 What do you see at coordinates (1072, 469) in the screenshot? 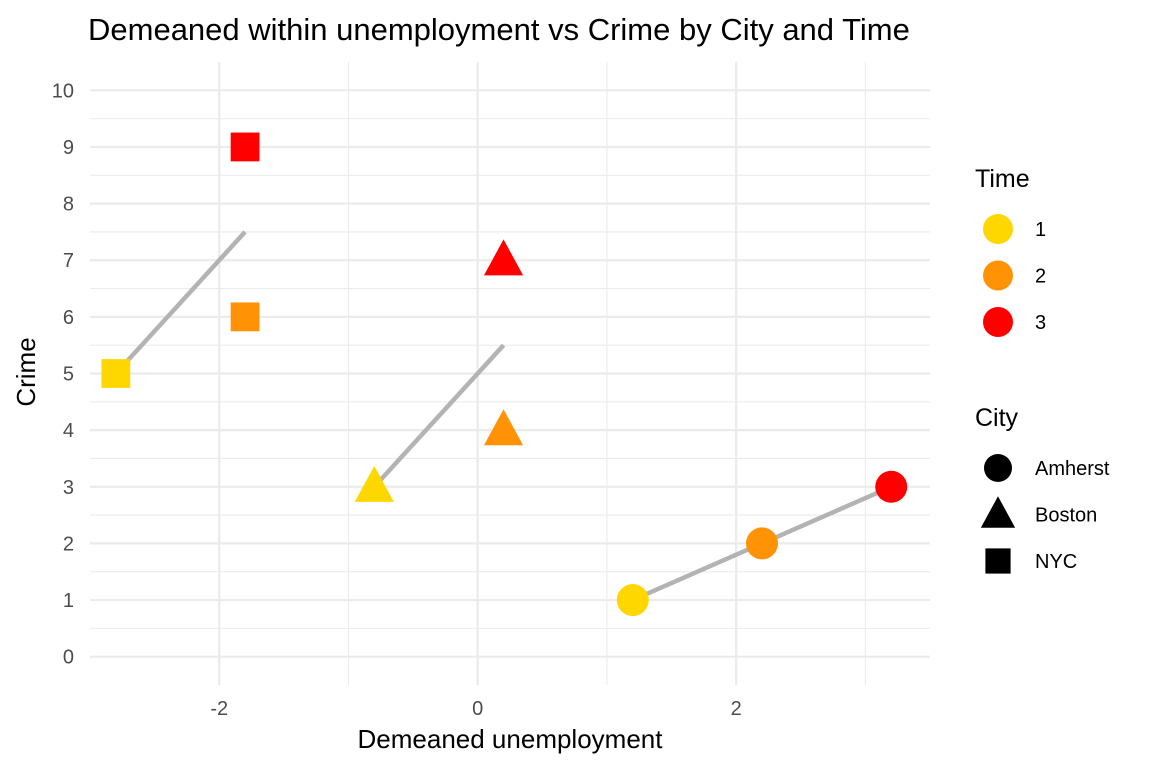
I see `legend-label-city-amherst: Amherst` at bounding box center [1072, 469].